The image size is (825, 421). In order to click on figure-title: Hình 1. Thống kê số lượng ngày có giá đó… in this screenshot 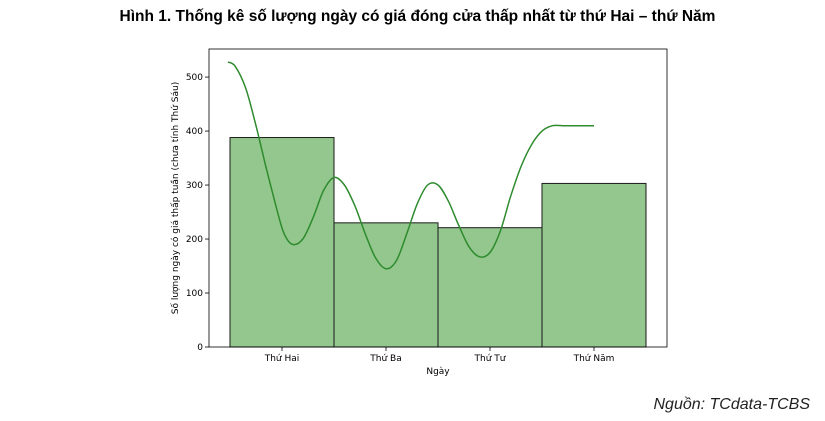, I will do `click(417, 16)`.